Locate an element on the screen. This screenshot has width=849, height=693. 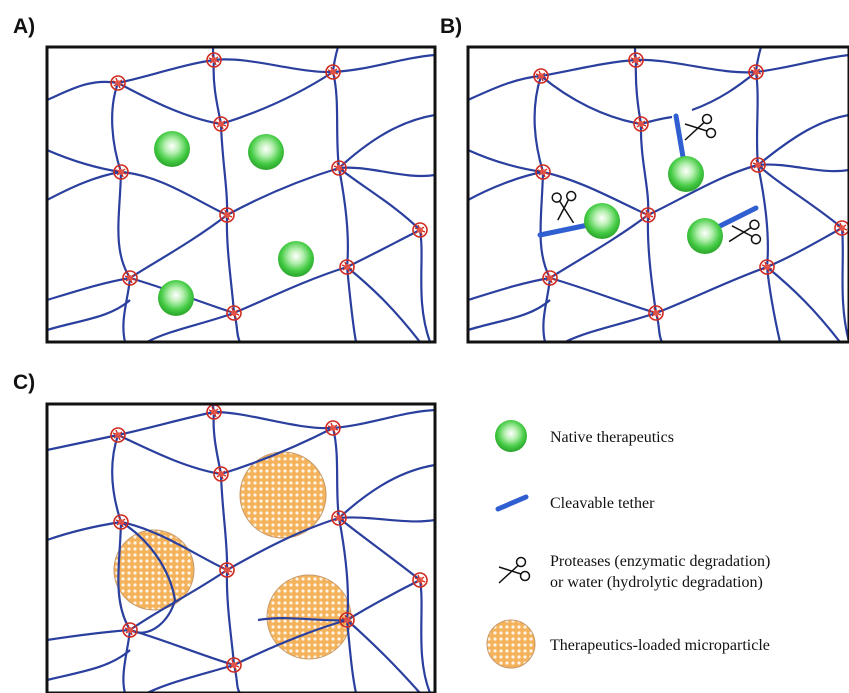
panel-b-label: B) is located at coordinates (451, 26).